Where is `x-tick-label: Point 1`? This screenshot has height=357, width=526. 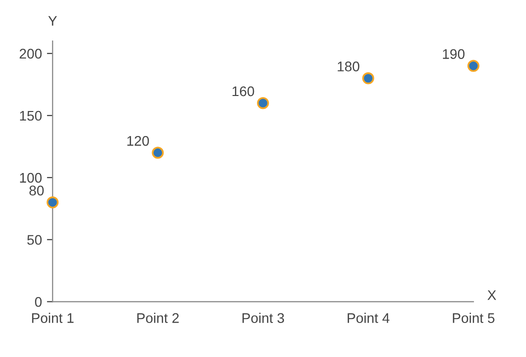
x-tick-label: Point 1 is located at coordinates (53, 317).